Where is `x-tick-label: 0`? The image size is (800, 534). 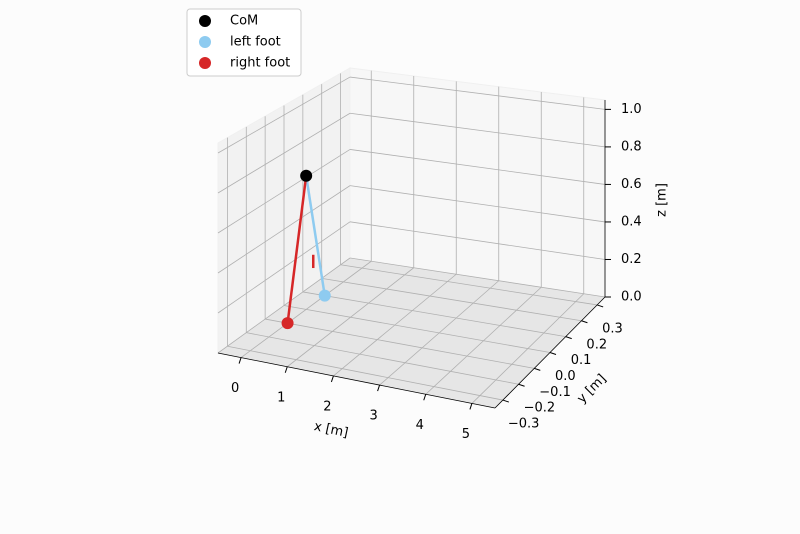
x-tick-label: 0 is located at coordinates (235, 388).